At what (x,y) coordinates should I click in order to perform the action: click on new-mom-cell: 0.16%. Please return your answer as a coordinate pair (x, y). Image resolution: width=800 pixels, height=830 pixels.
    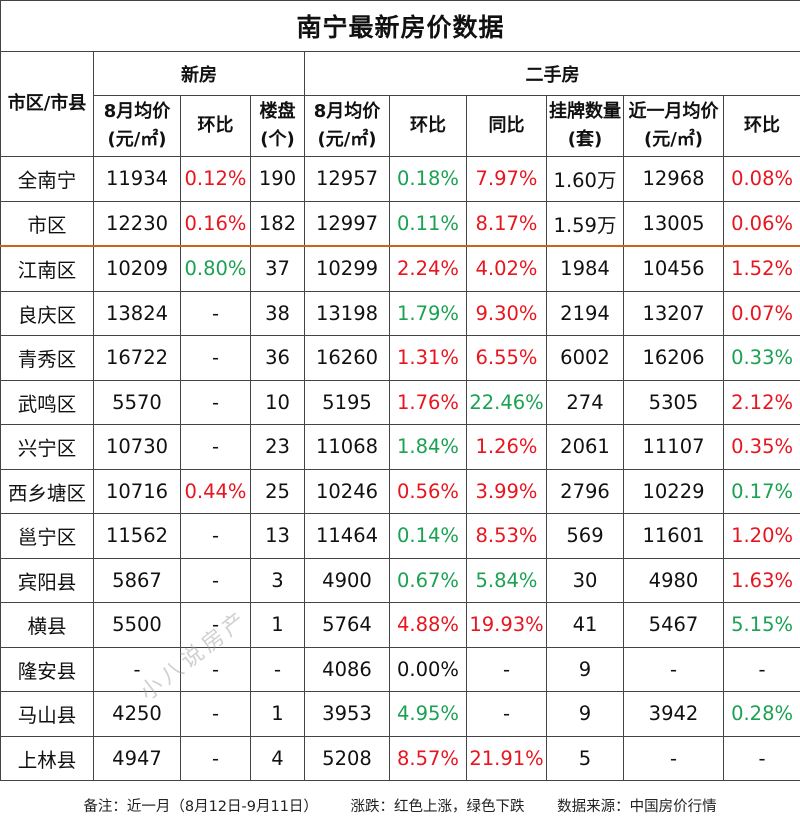
    Looking at the image, I should click on (215, 223).